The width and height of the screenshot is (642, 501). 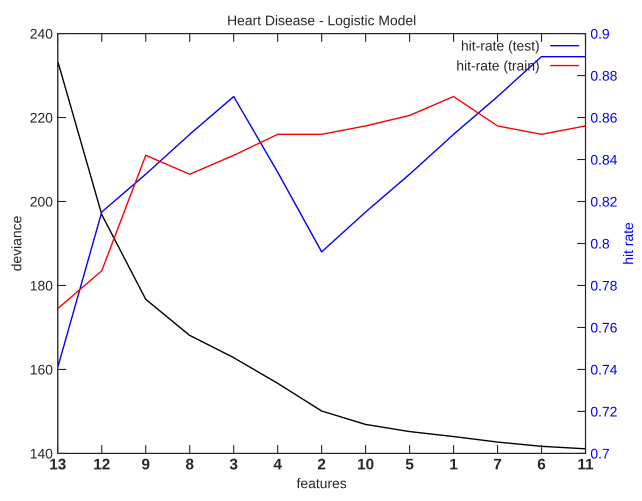 I want to click on x-tick-label: 10, so click(x=366, y=464).